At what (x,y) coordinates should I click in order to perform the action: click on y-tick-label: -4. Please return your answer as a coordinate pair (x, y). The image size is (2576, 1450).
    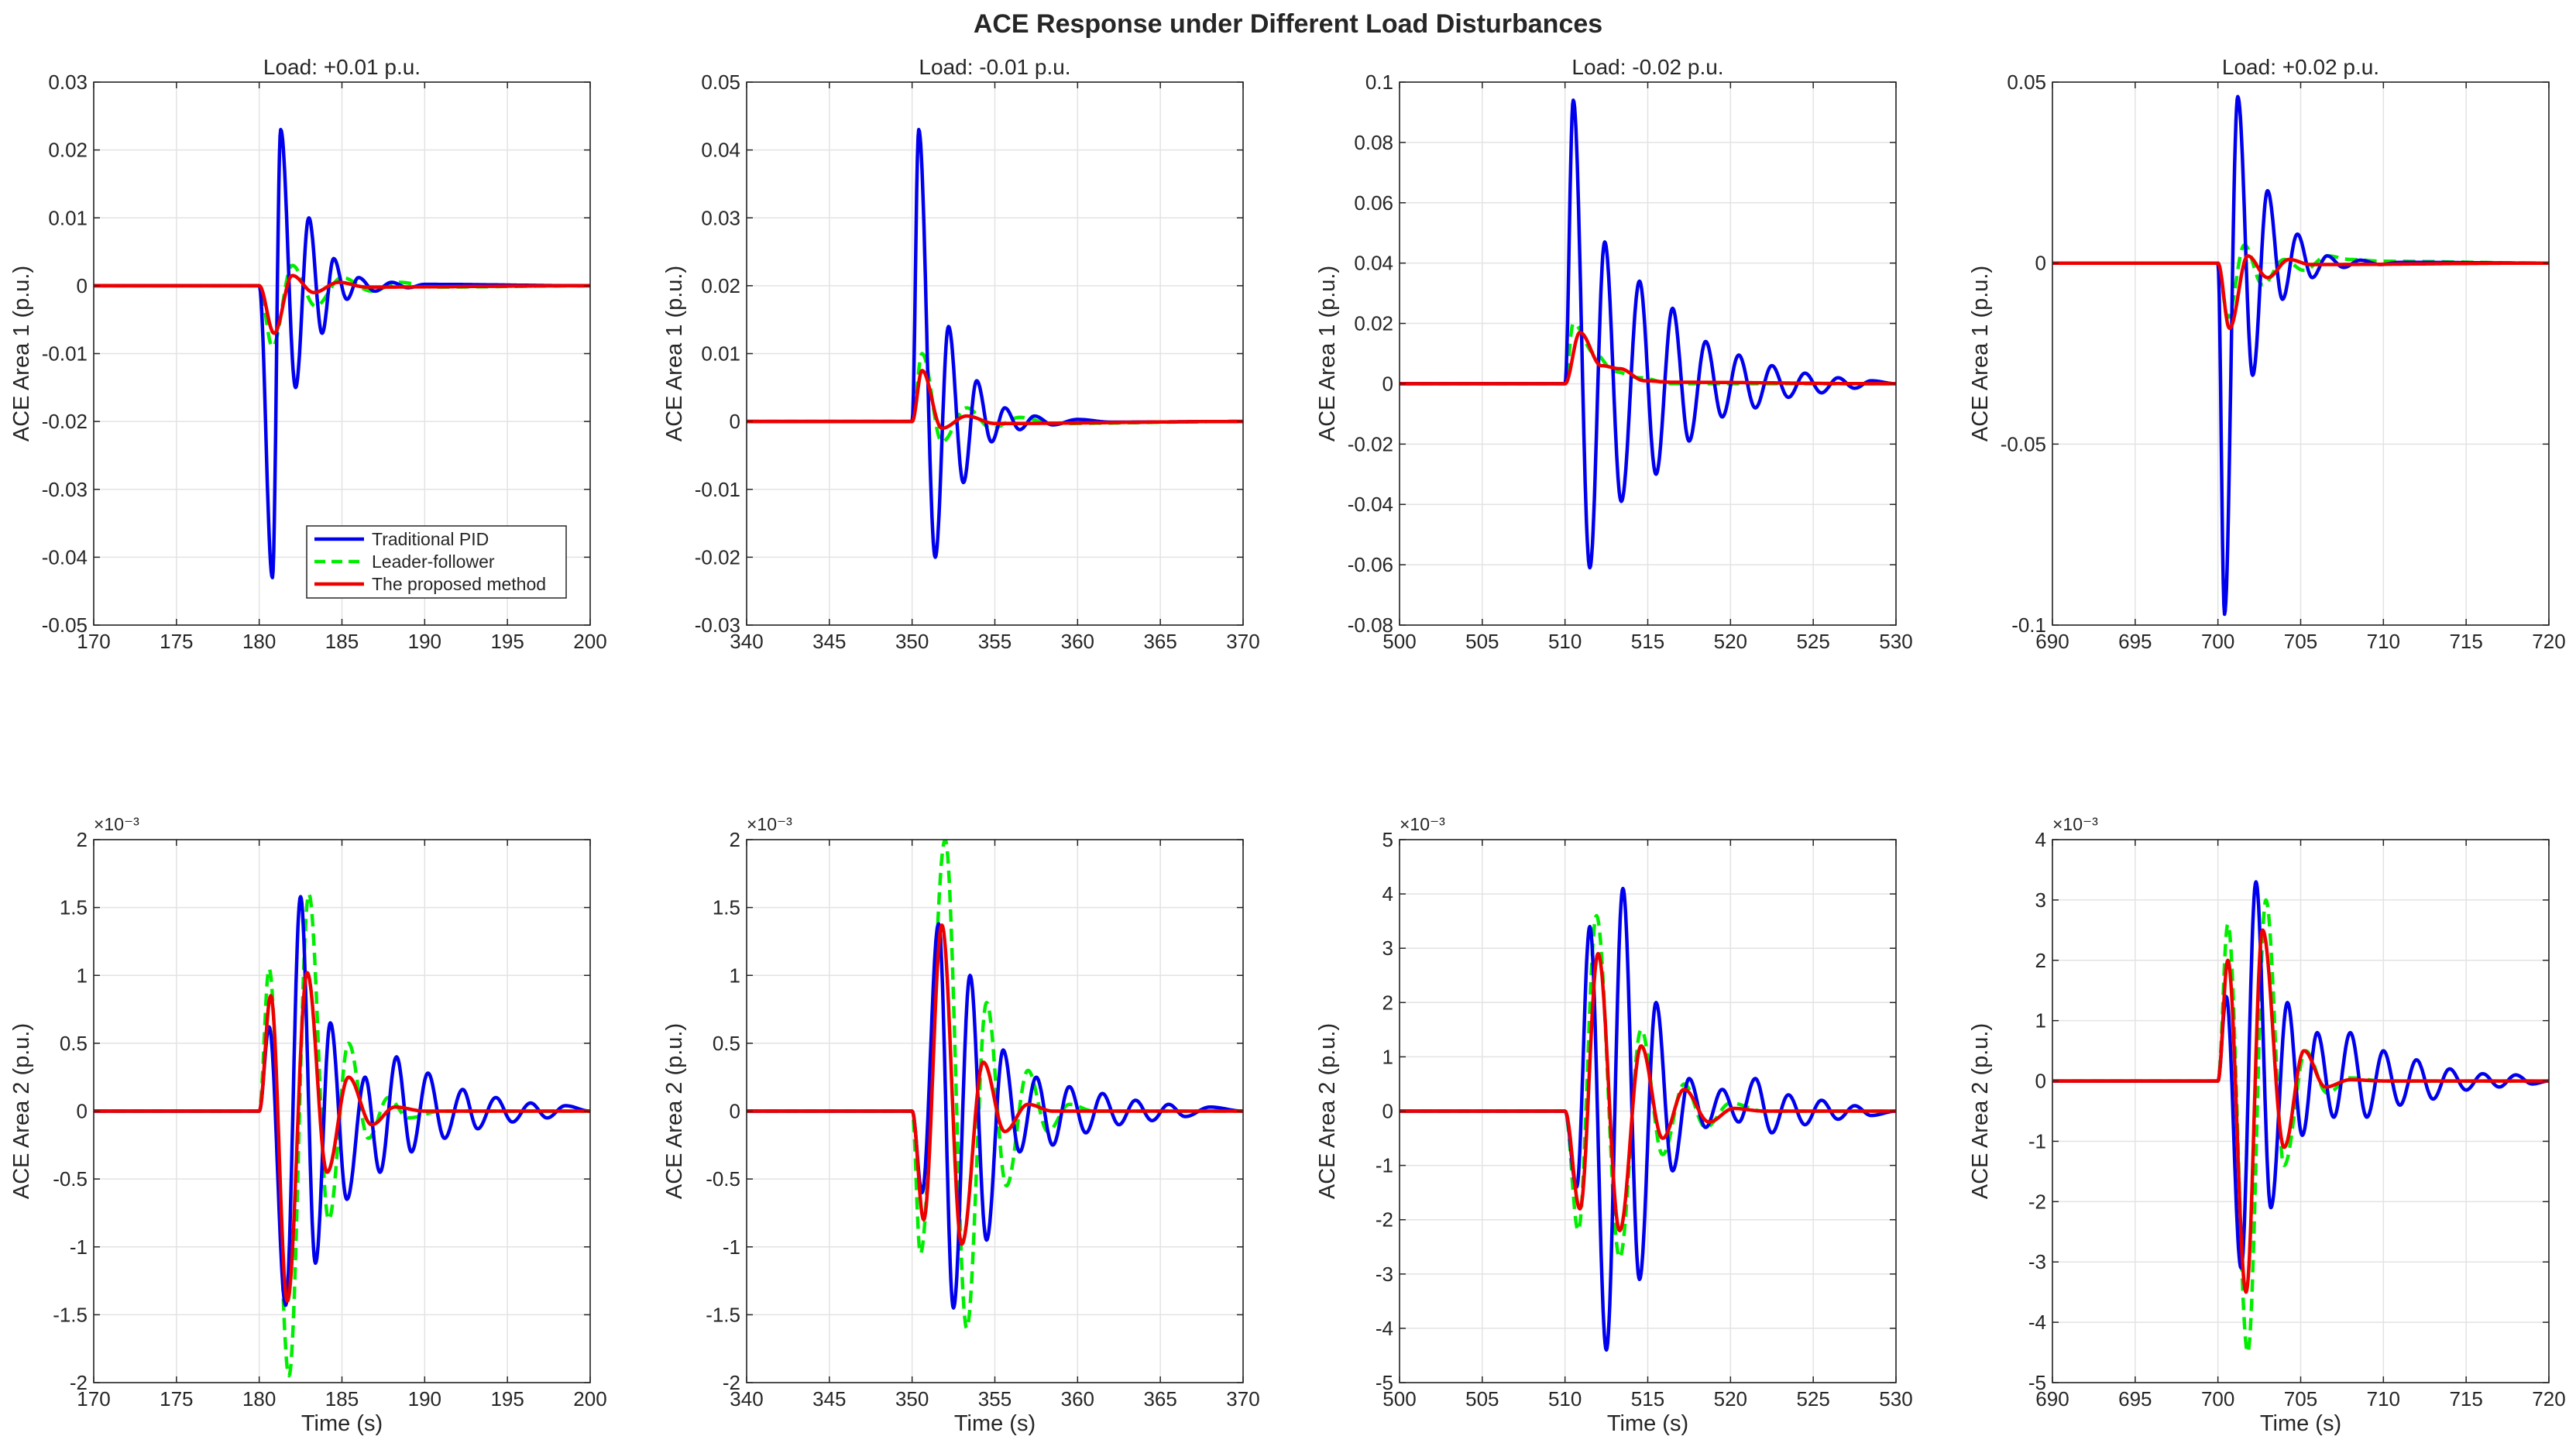
    Looking at the image, I should click on (1384, 1328).